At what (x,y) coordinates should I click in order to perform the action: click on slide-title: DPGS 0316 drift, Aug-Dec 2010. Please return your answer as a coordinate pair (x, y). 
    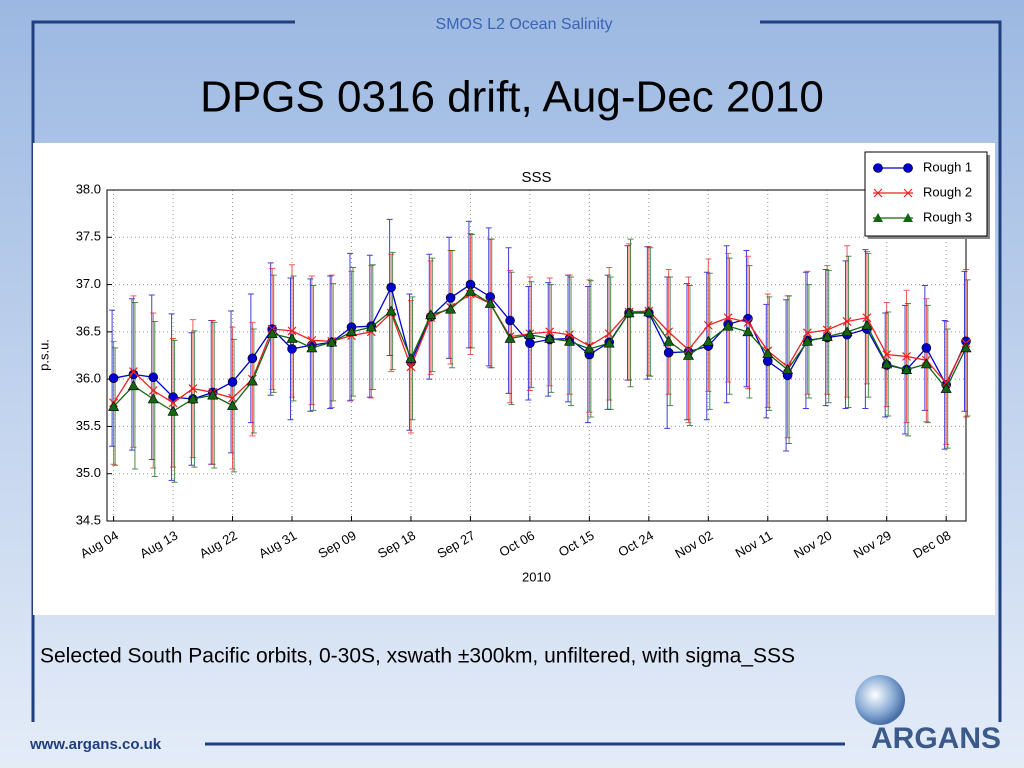
    Looking at the image, I should click on (512, 97).